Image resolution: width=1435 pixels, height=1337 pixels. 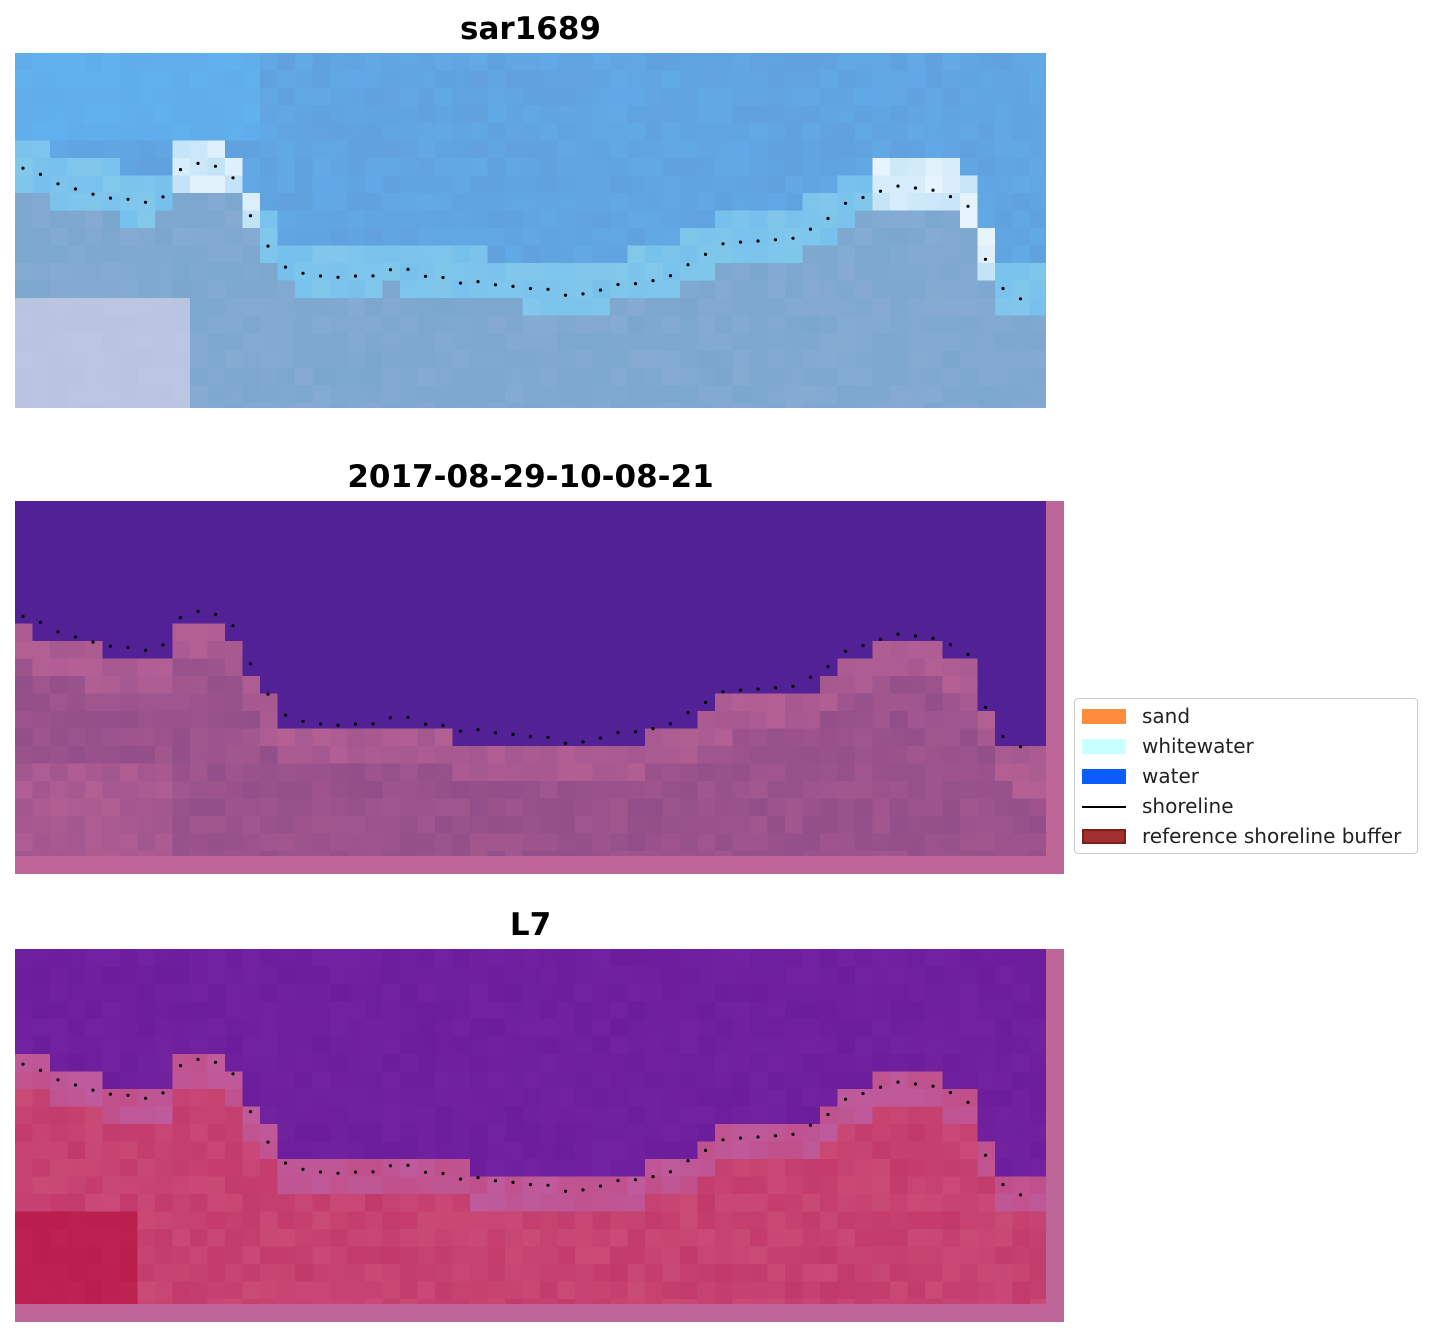 I want to click on legend-item-whitewater: whitewater, so click(x=1246, y=746).